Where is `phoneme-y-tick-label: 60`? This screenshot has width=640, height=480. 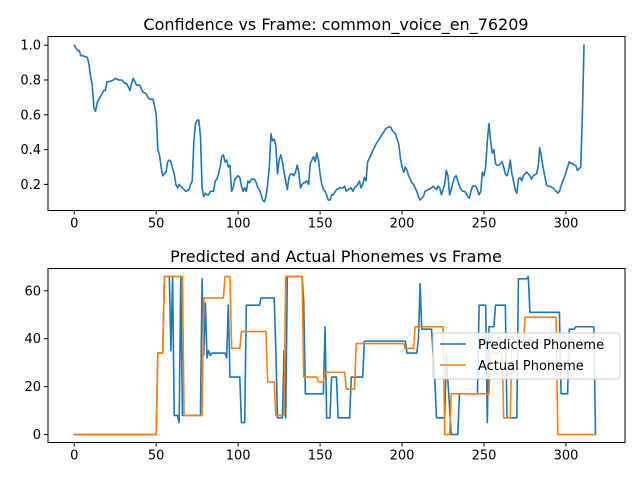 phoneme-y-tick-label: 60 is located at coordinates (32, 291).